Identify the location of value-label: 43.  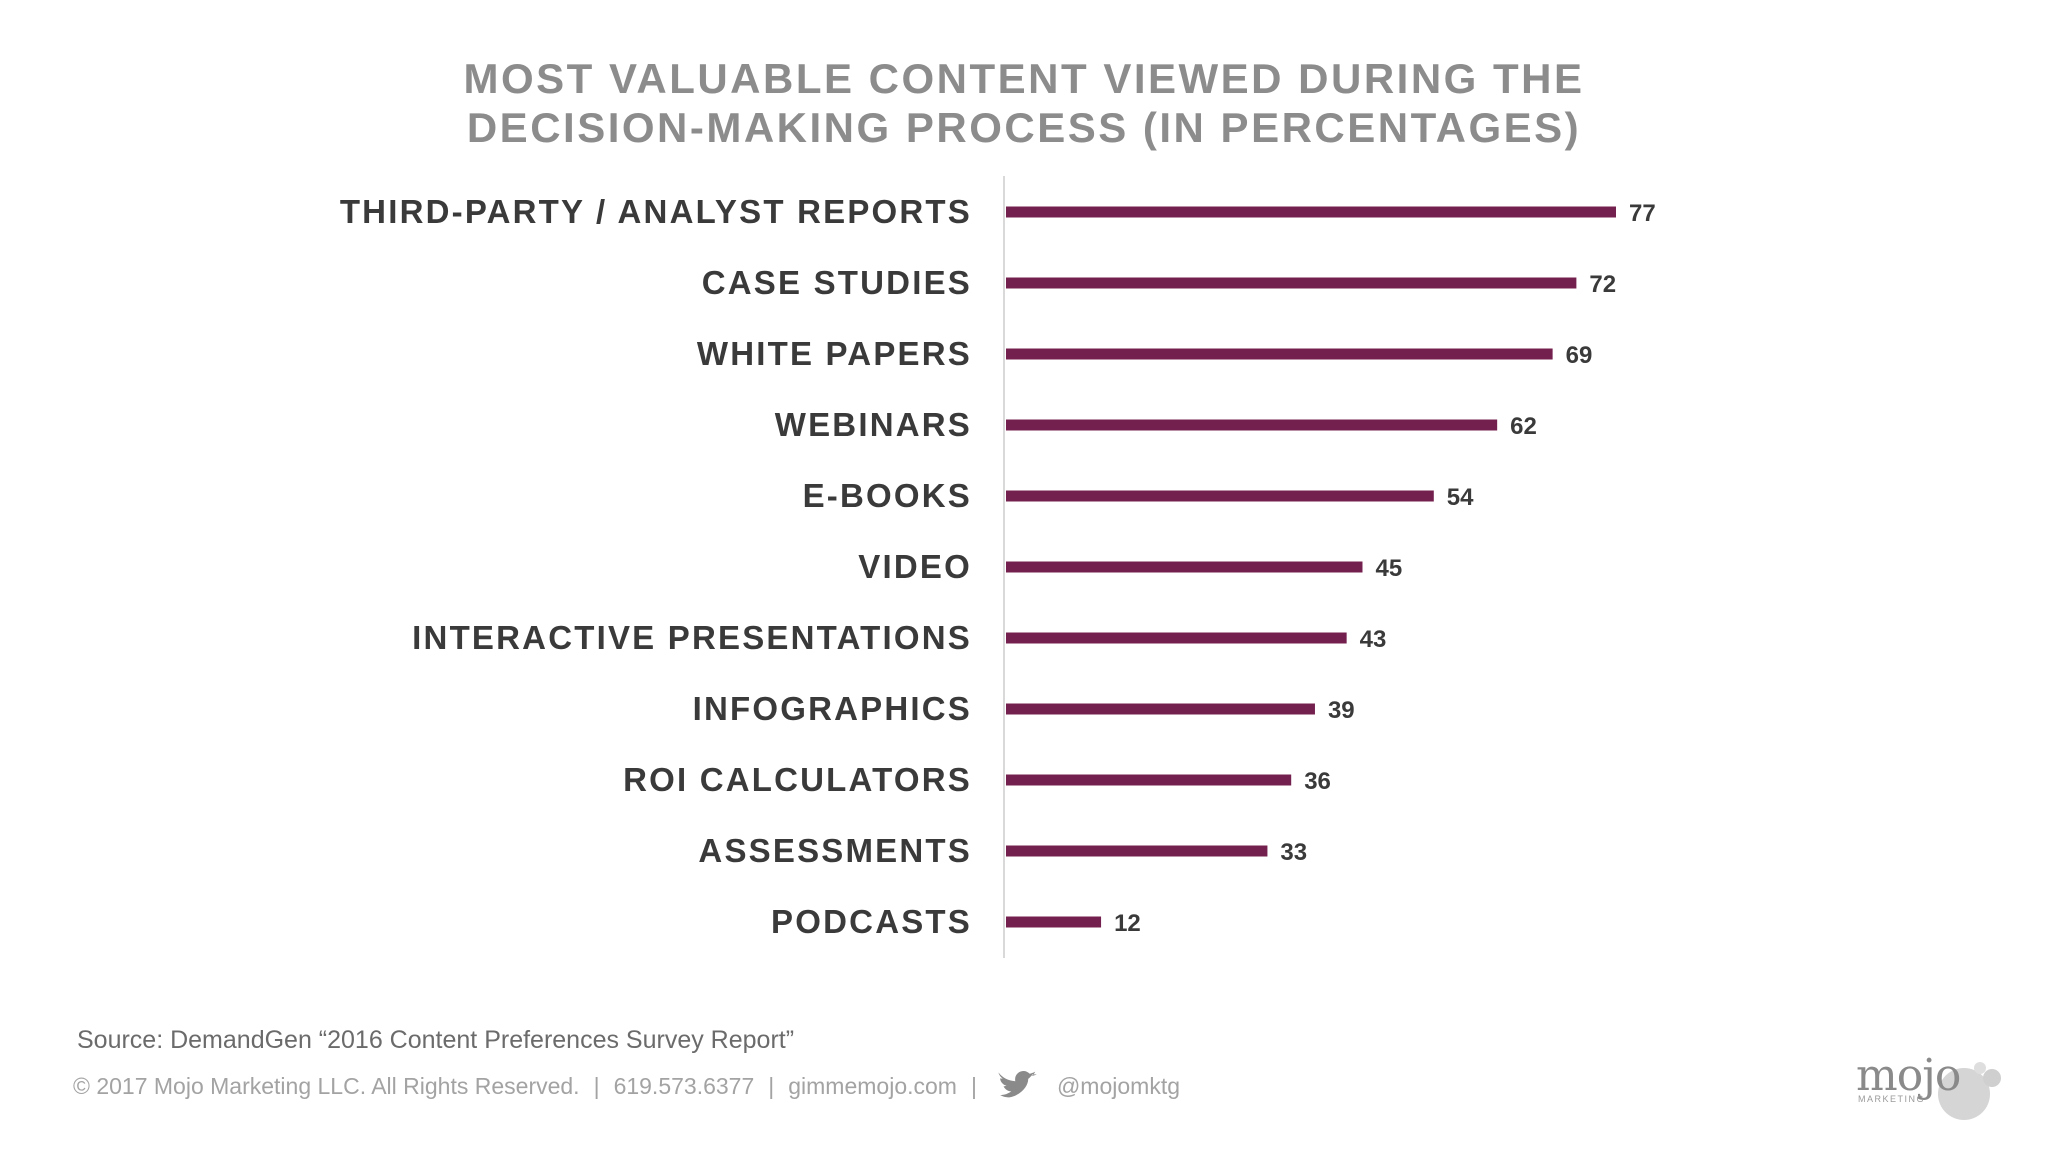
(1373, 639).